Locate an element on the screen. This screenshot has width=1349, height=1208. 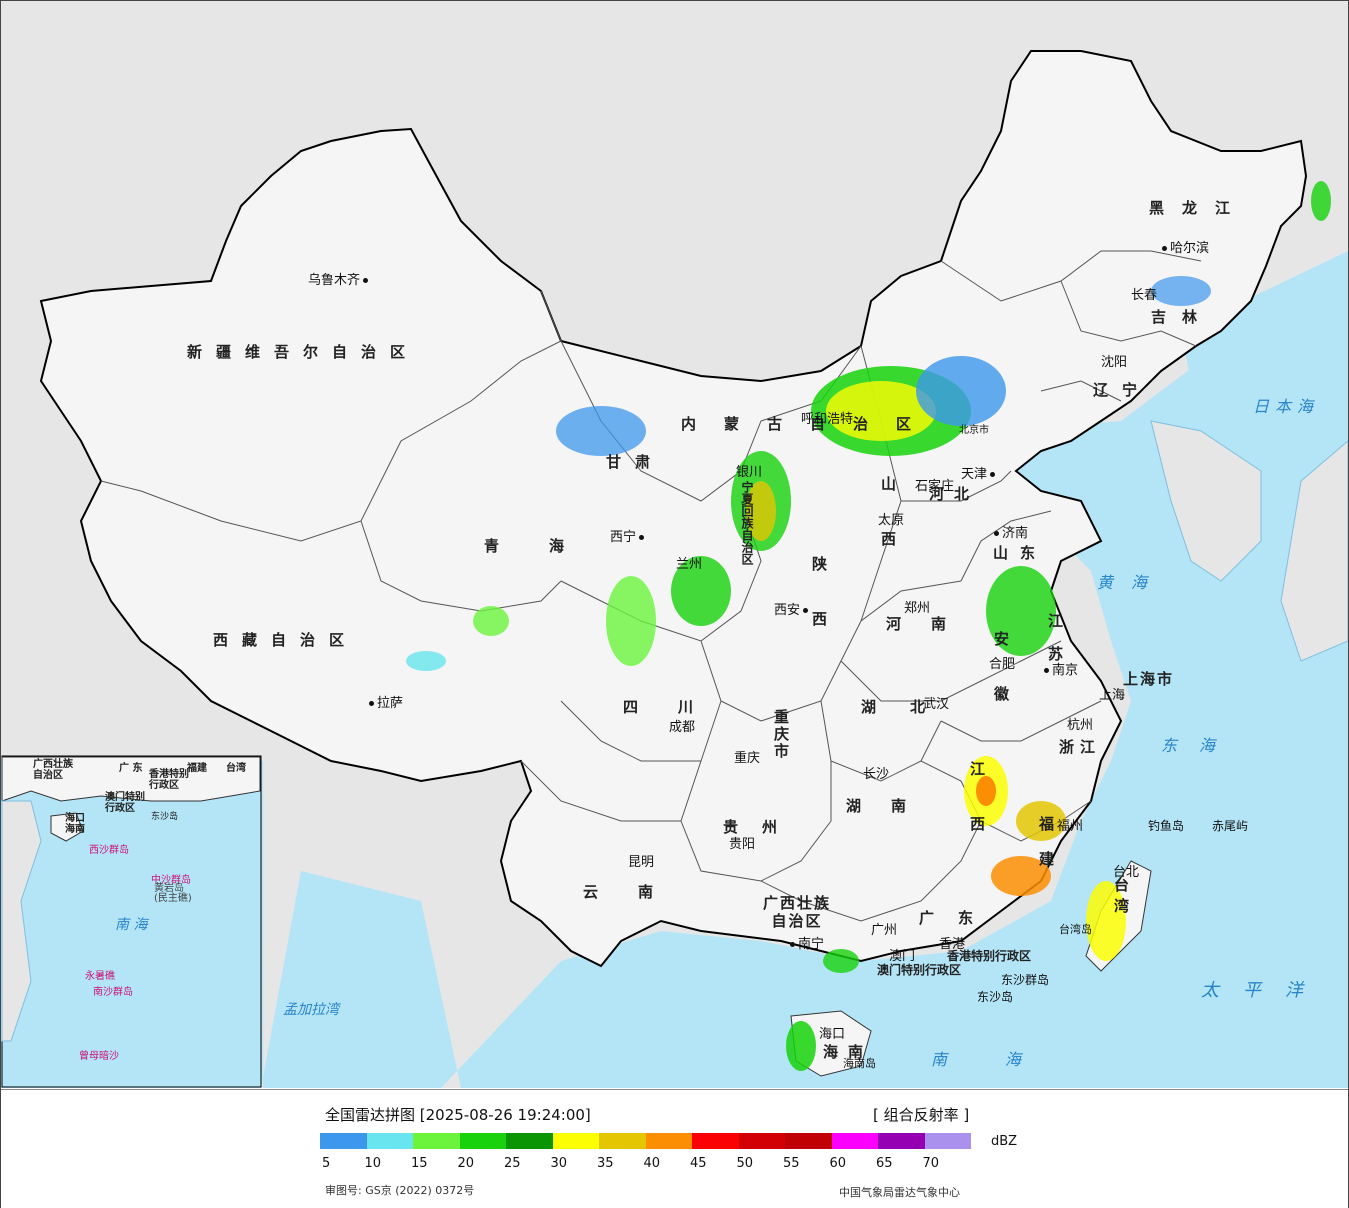
legend-tick-label: 35 is located at coordinates (605, 1163).